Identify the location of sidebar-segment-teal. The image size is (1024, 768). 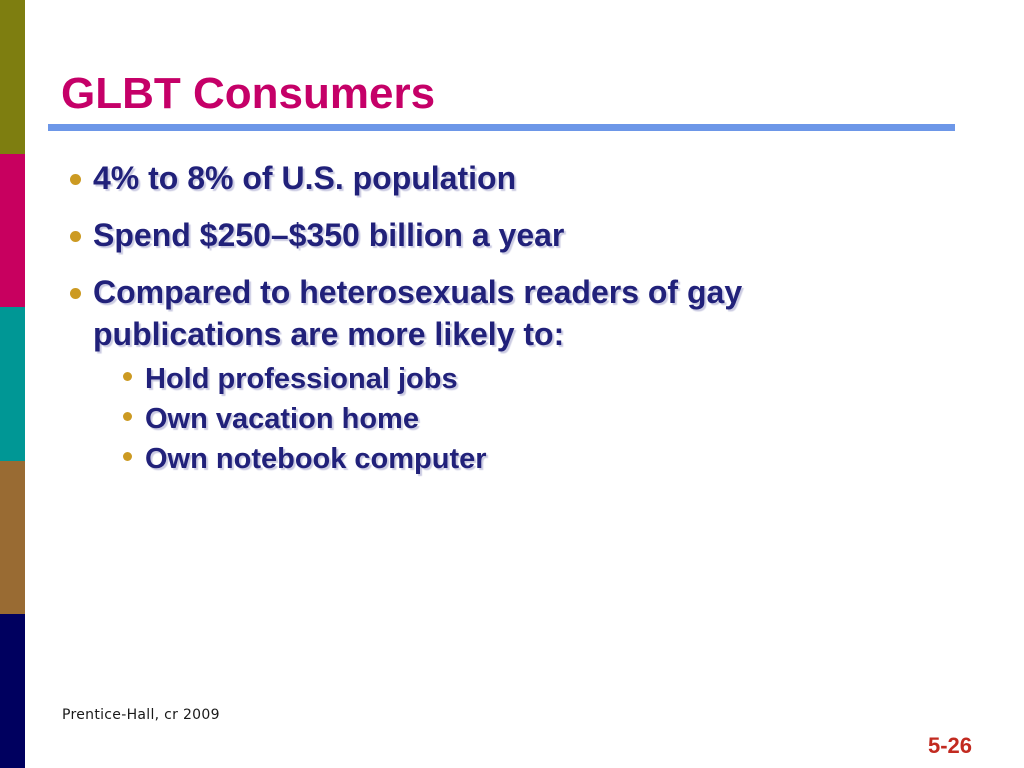
(12, 384).